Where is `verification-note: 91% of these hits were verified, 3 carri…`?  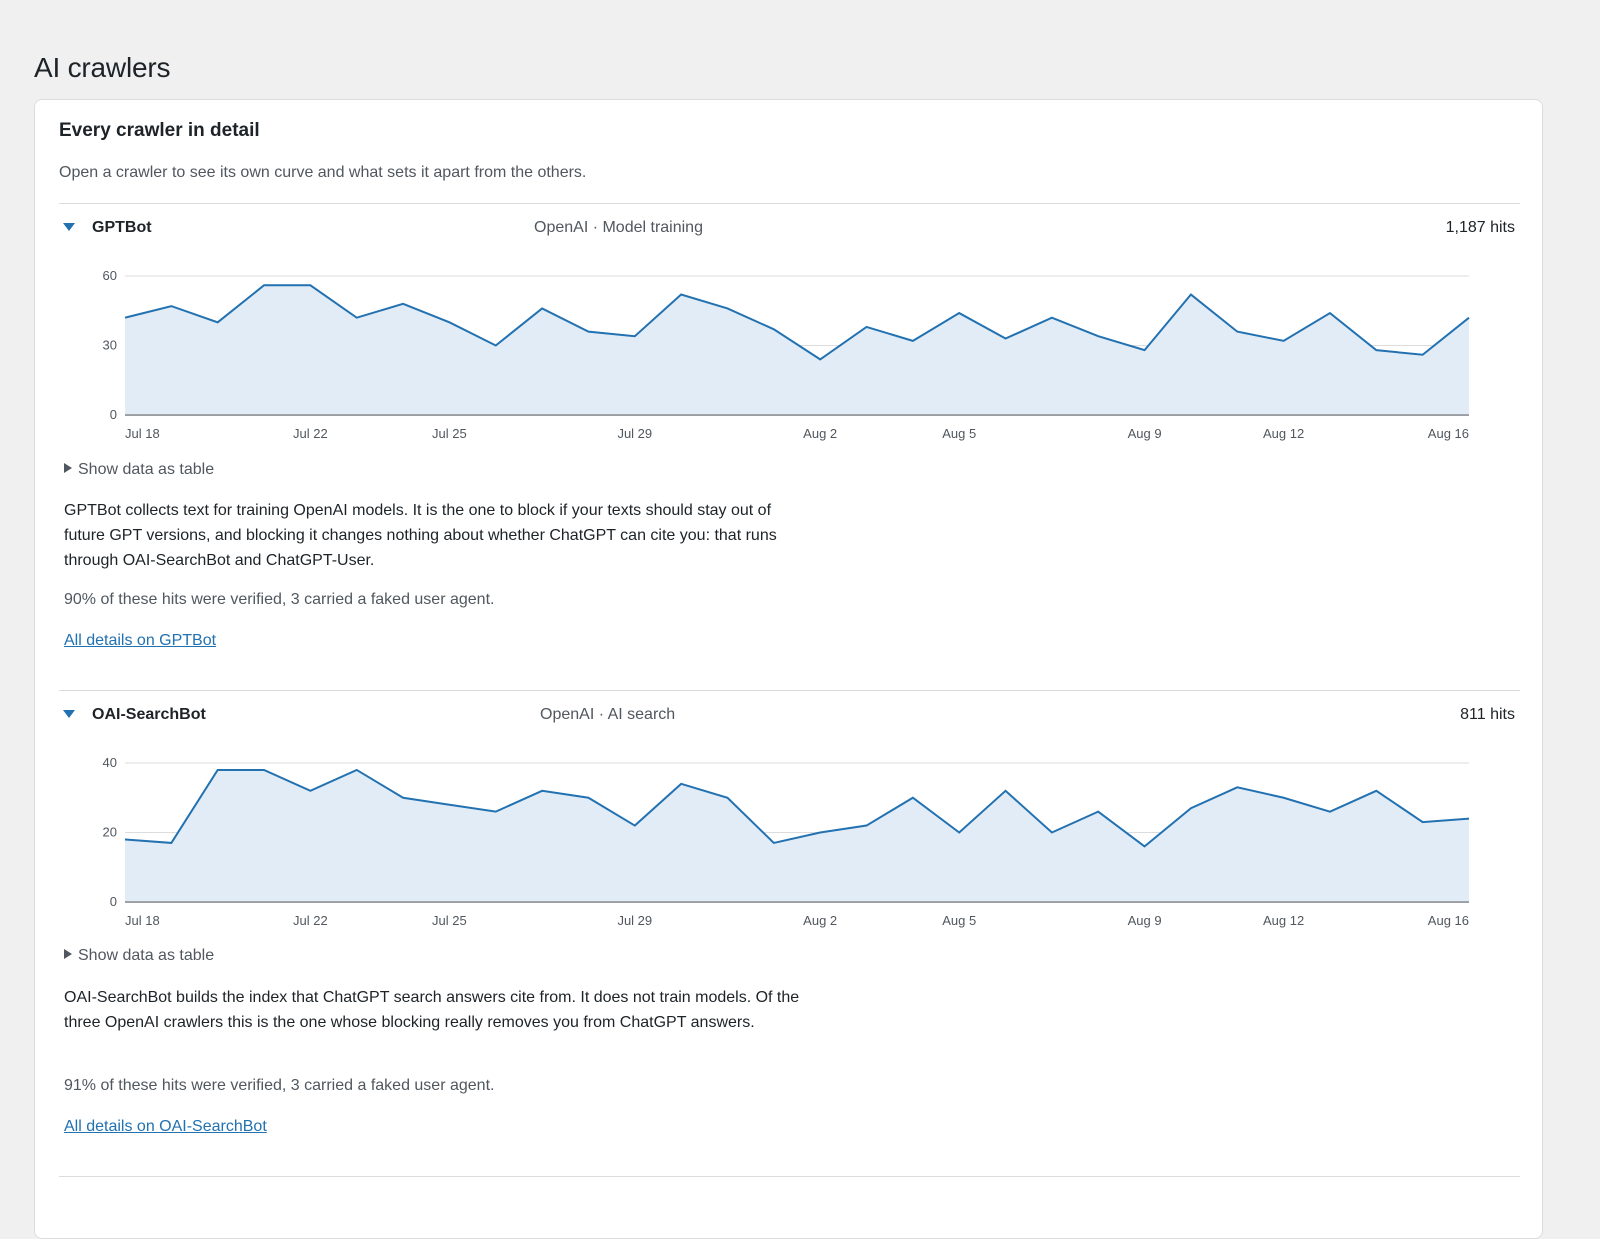 verification-note: 91% of these hits were verified, 3 carri… is located at coordinates (279, 1085).